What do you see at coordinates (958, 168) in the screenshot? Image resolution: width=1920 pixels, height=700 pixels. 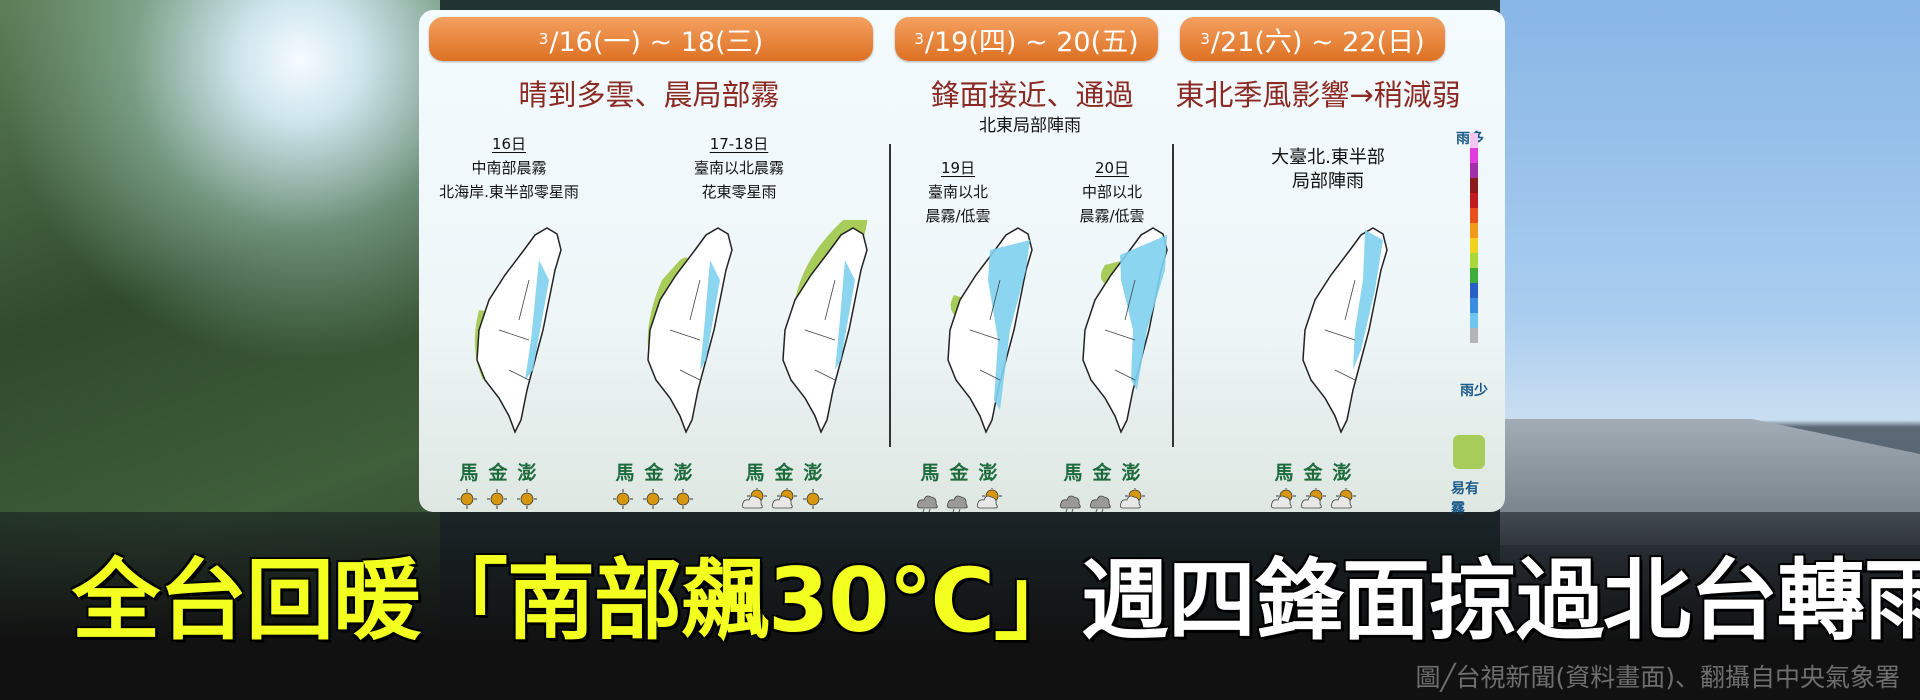 I see `day-label: 19日` at bounding box center [958, 168].